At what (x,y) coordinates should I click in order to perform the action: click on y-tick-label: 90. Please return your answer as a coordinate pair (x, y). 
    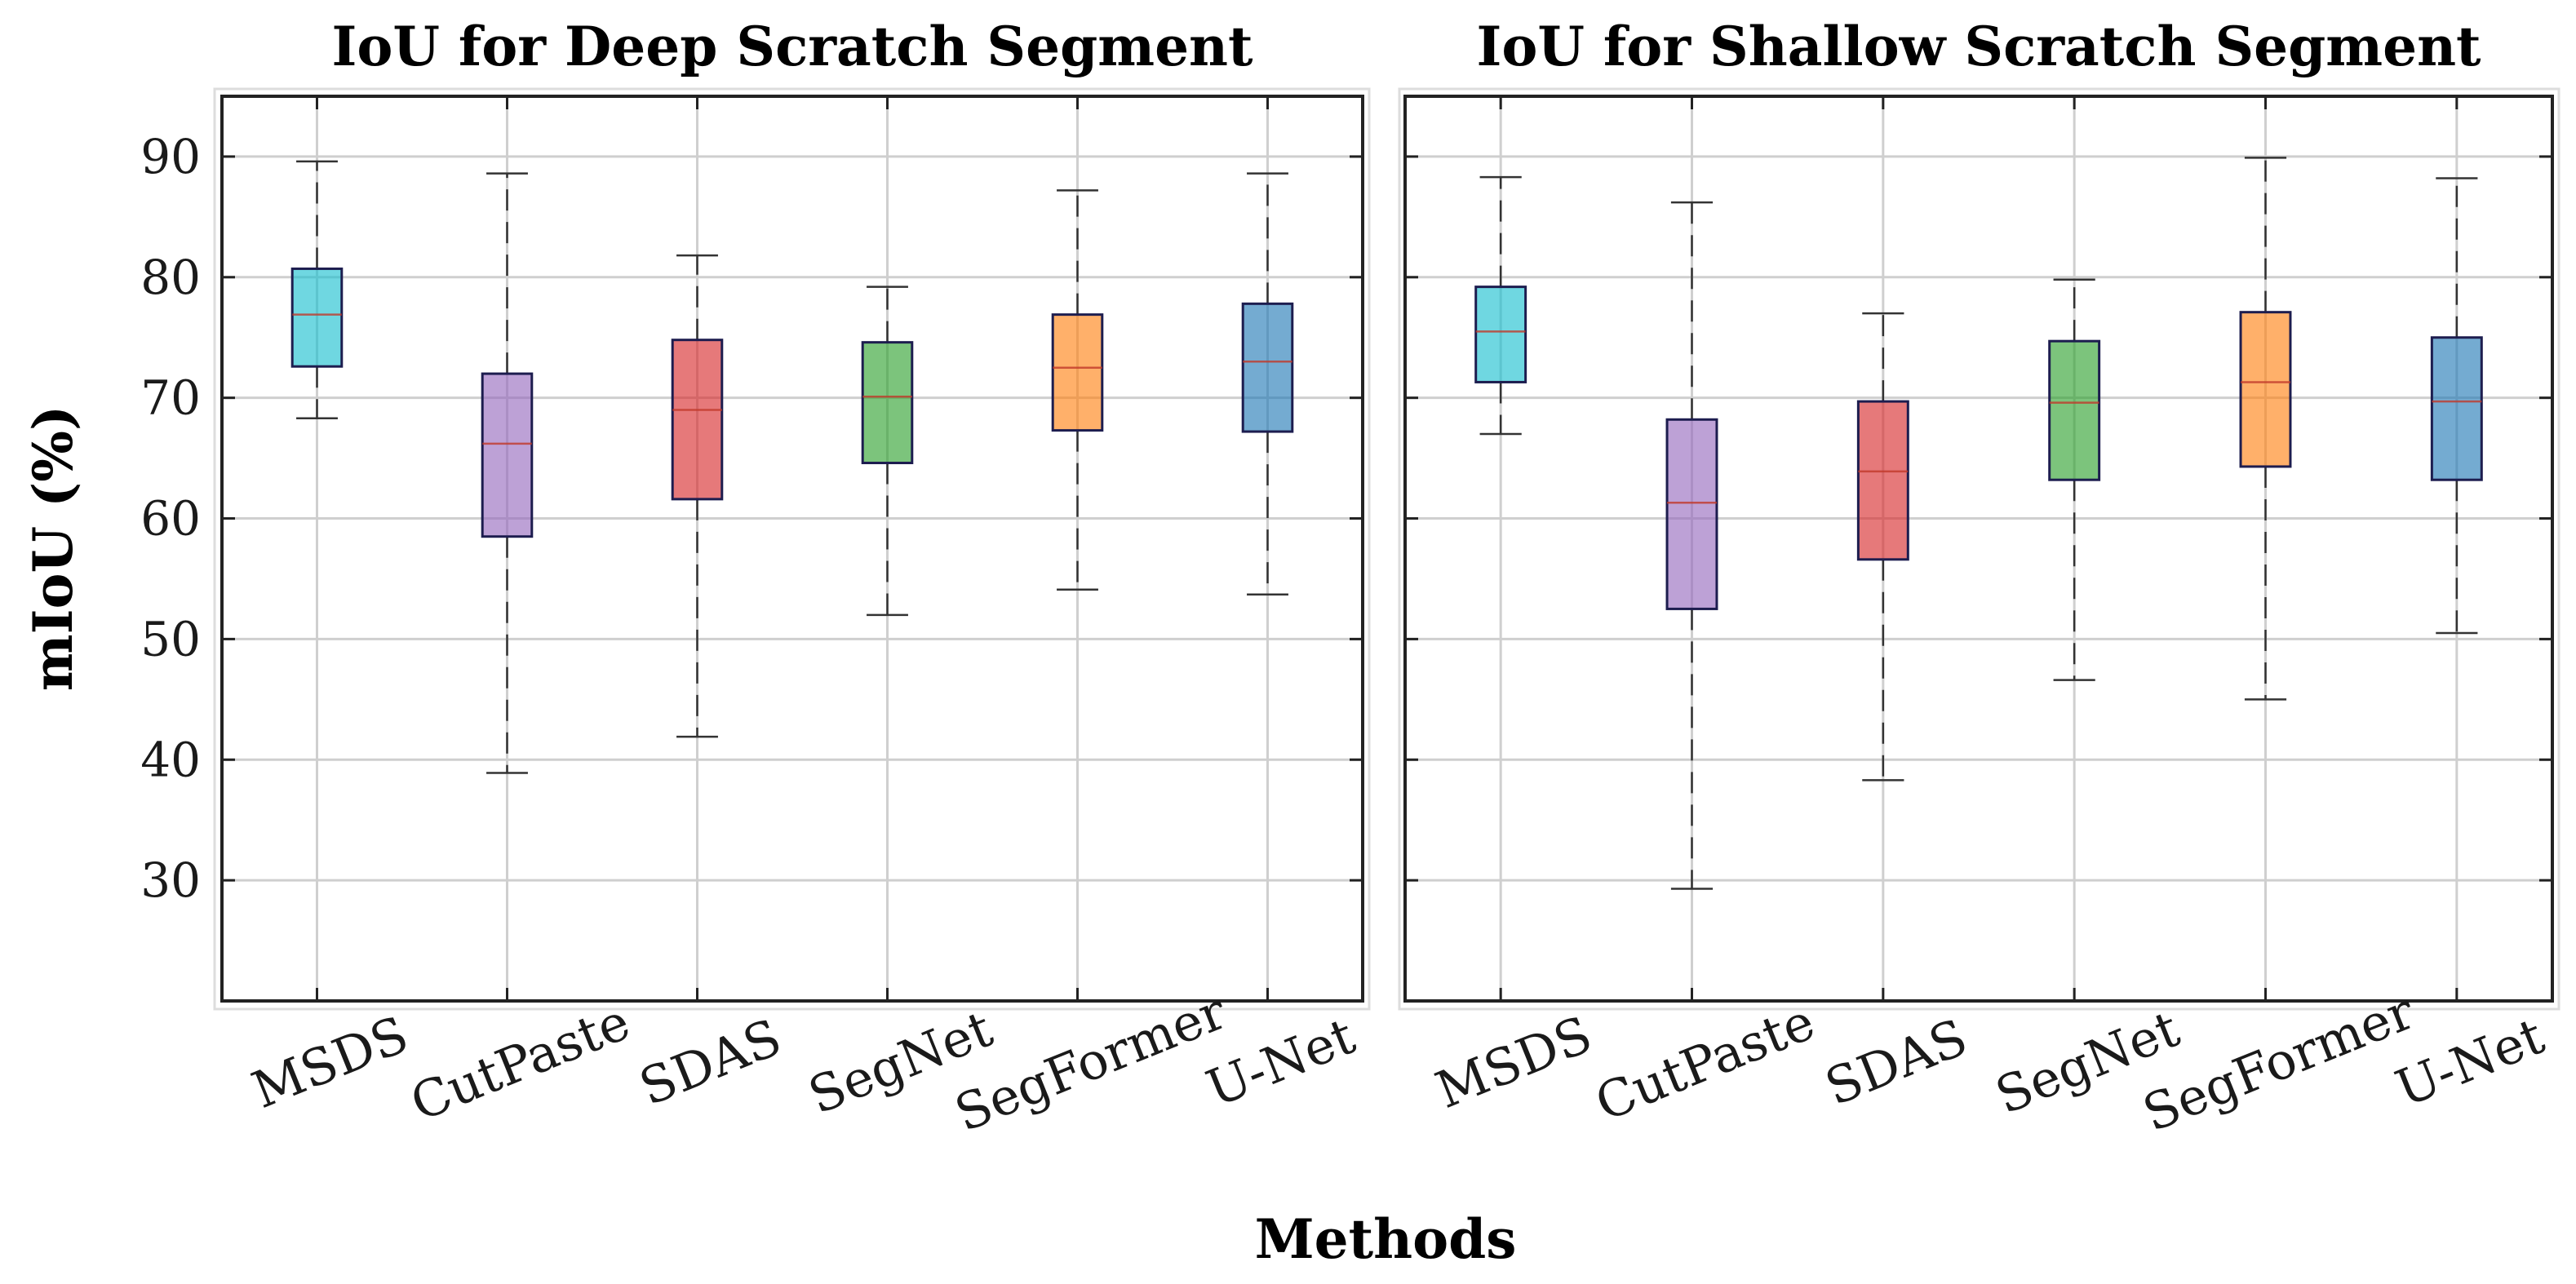
    Looking at the image, I should click on (170, 156).